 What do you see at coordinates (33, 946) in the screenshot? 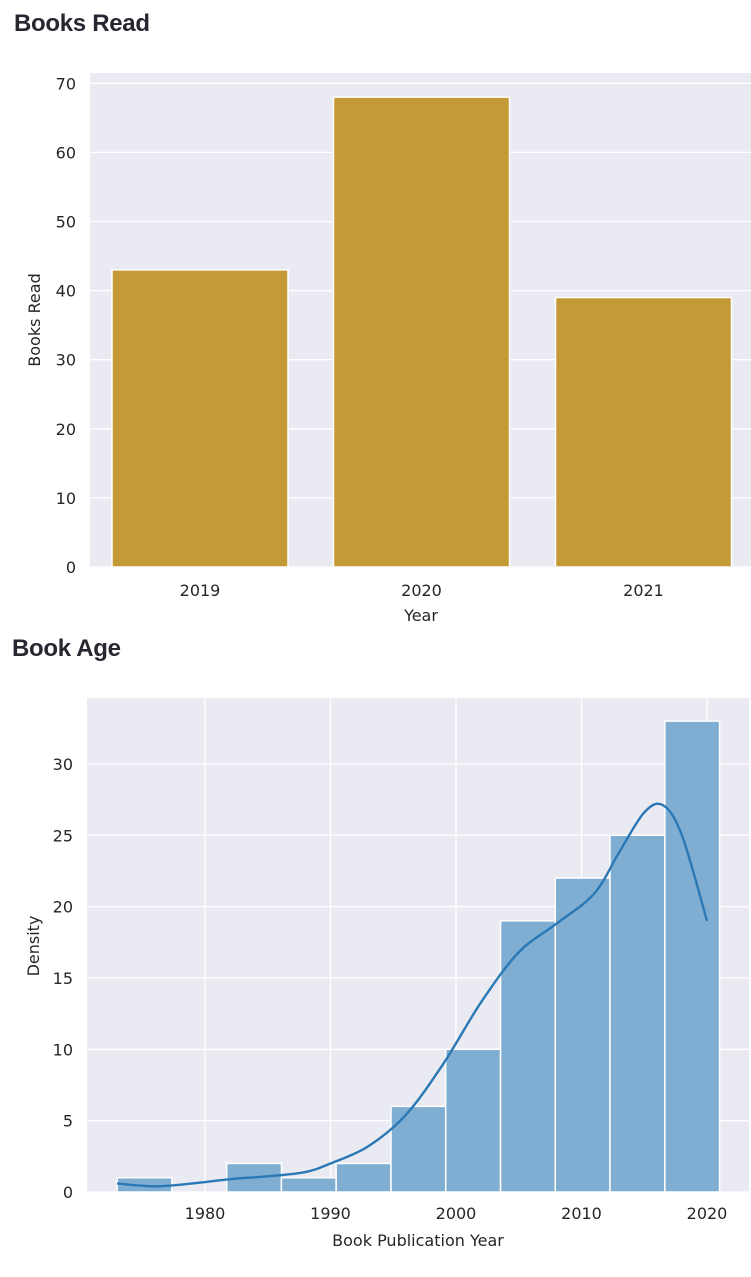
I see `y-axis-label: Density` at bounding box center [33, 946].